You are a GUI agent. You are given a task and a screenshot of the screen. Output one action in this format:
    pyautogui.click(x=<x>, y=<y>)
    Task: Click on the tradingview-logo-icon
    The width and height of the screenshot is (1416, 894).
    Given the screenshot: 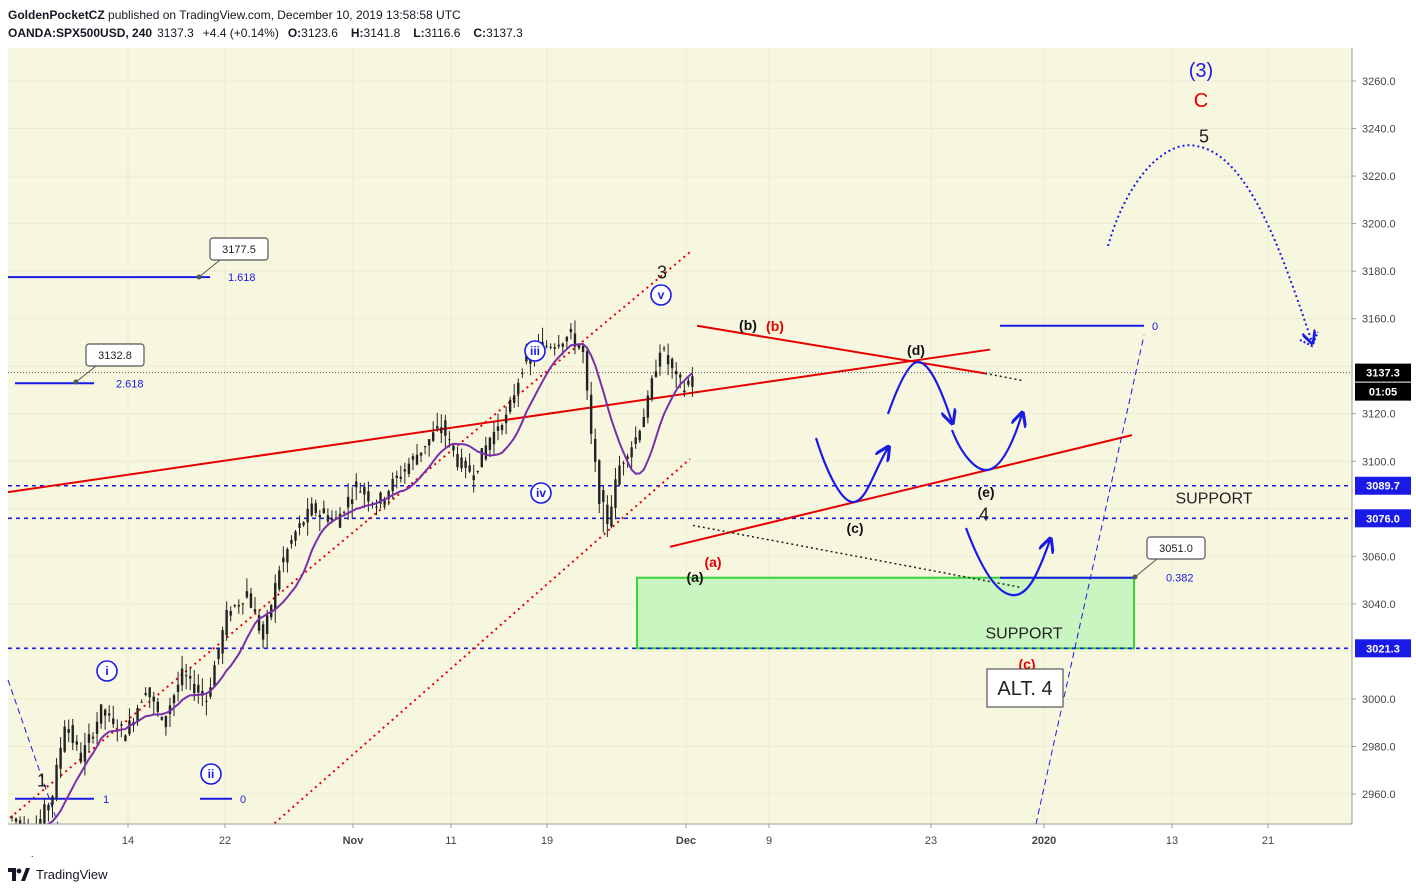 What is the action you would take?
    pyautogui.click(x=19, y=874)
    